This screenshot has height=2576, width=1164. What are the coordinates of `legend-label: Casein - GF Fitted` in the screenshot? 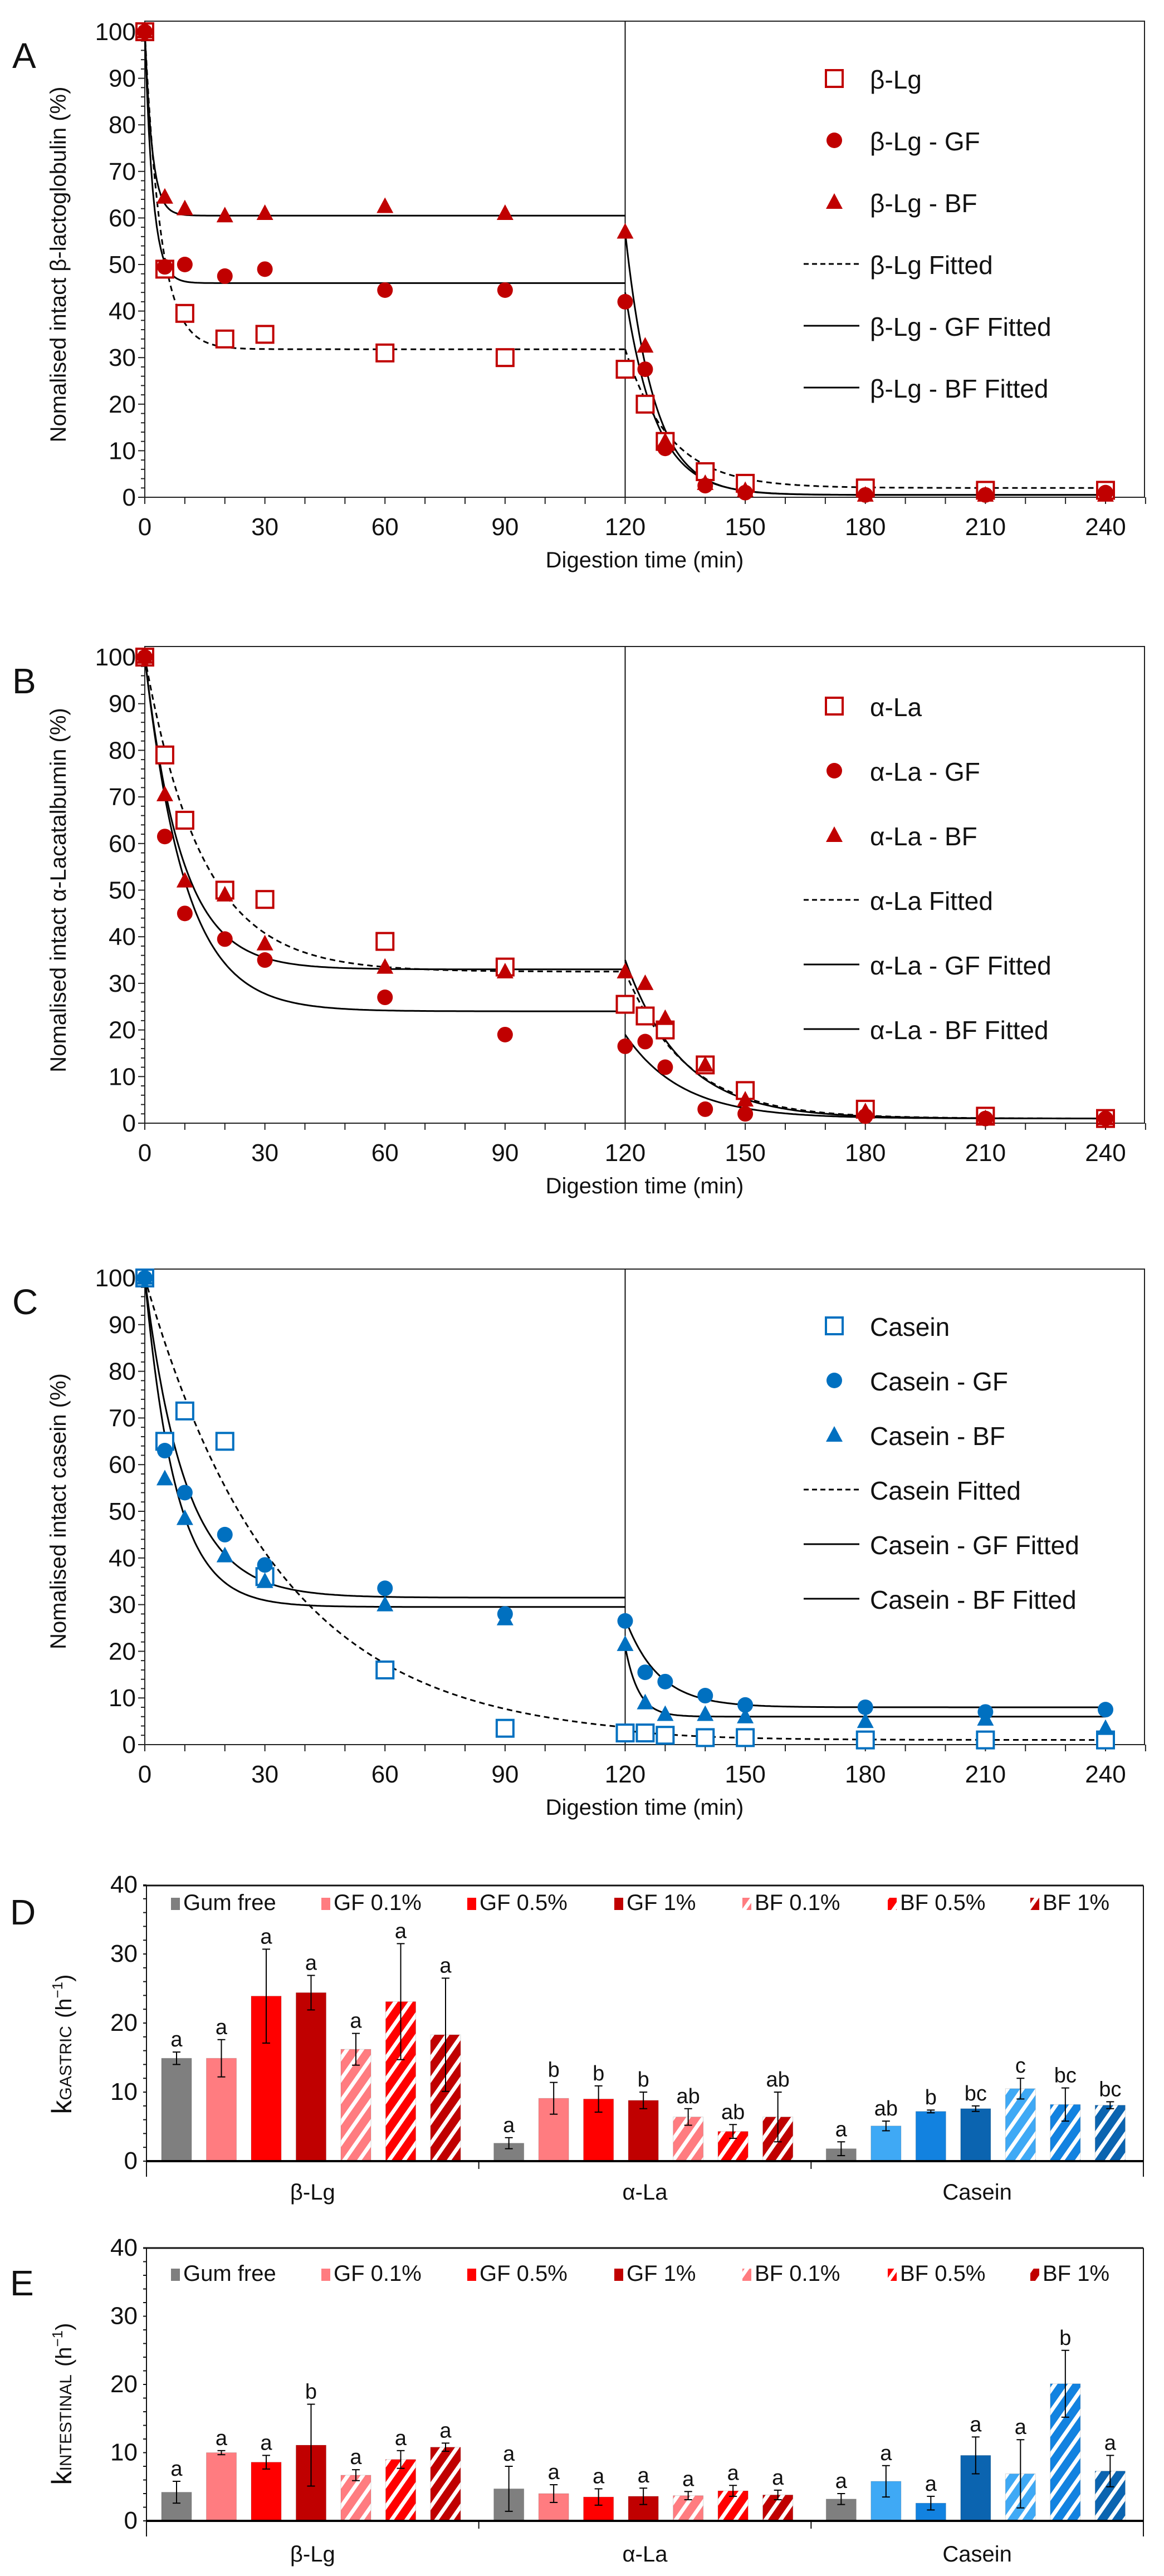 It's located at (974, 1545).